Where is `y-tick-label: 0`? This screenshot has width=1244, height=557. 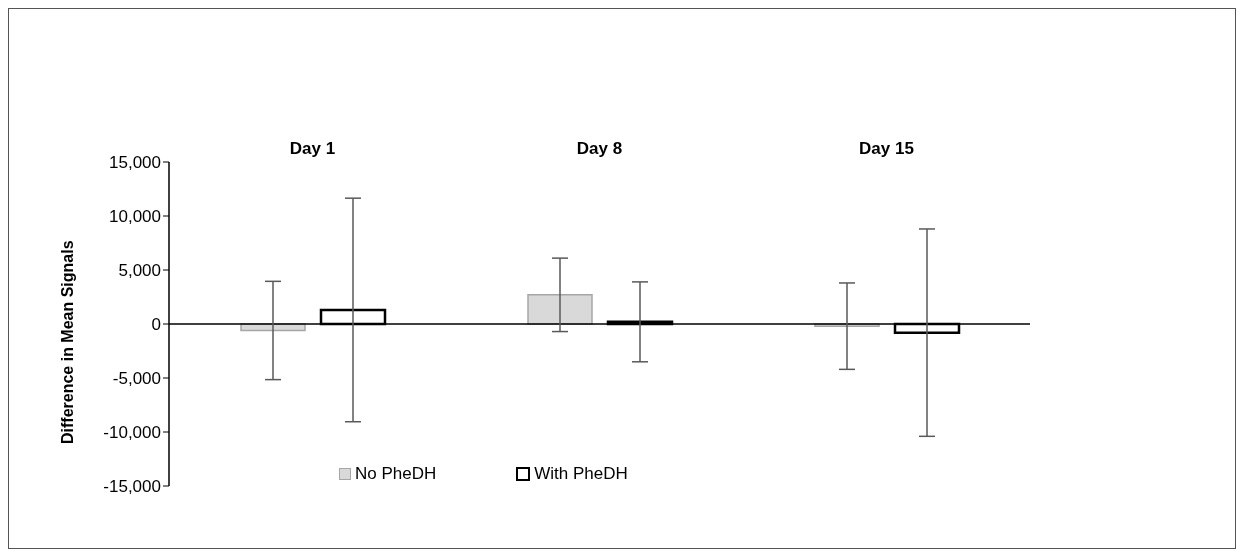 y-tick-label: 0 is located at coordinates (156, 325).